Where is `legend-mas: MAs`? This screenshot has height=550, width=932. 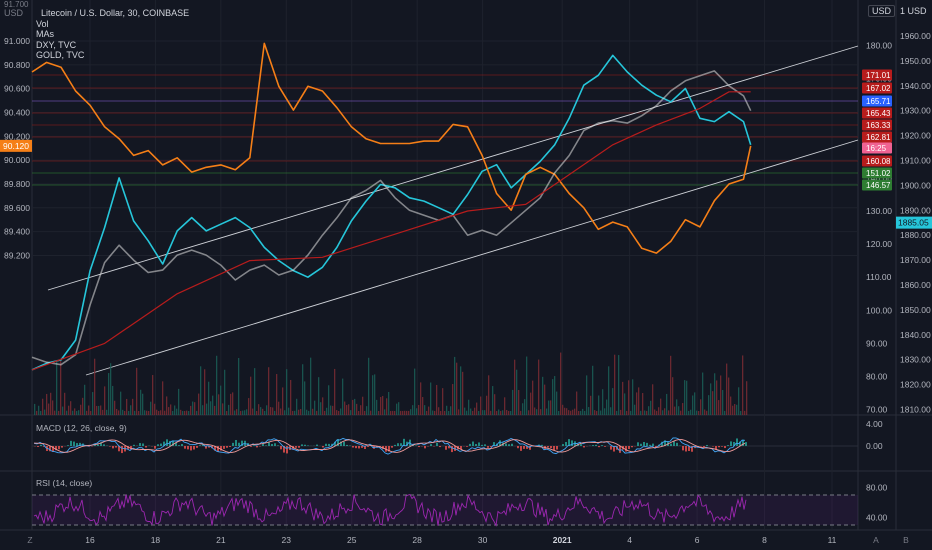 legend-mas: MAs is located at coordinates (45, 34).